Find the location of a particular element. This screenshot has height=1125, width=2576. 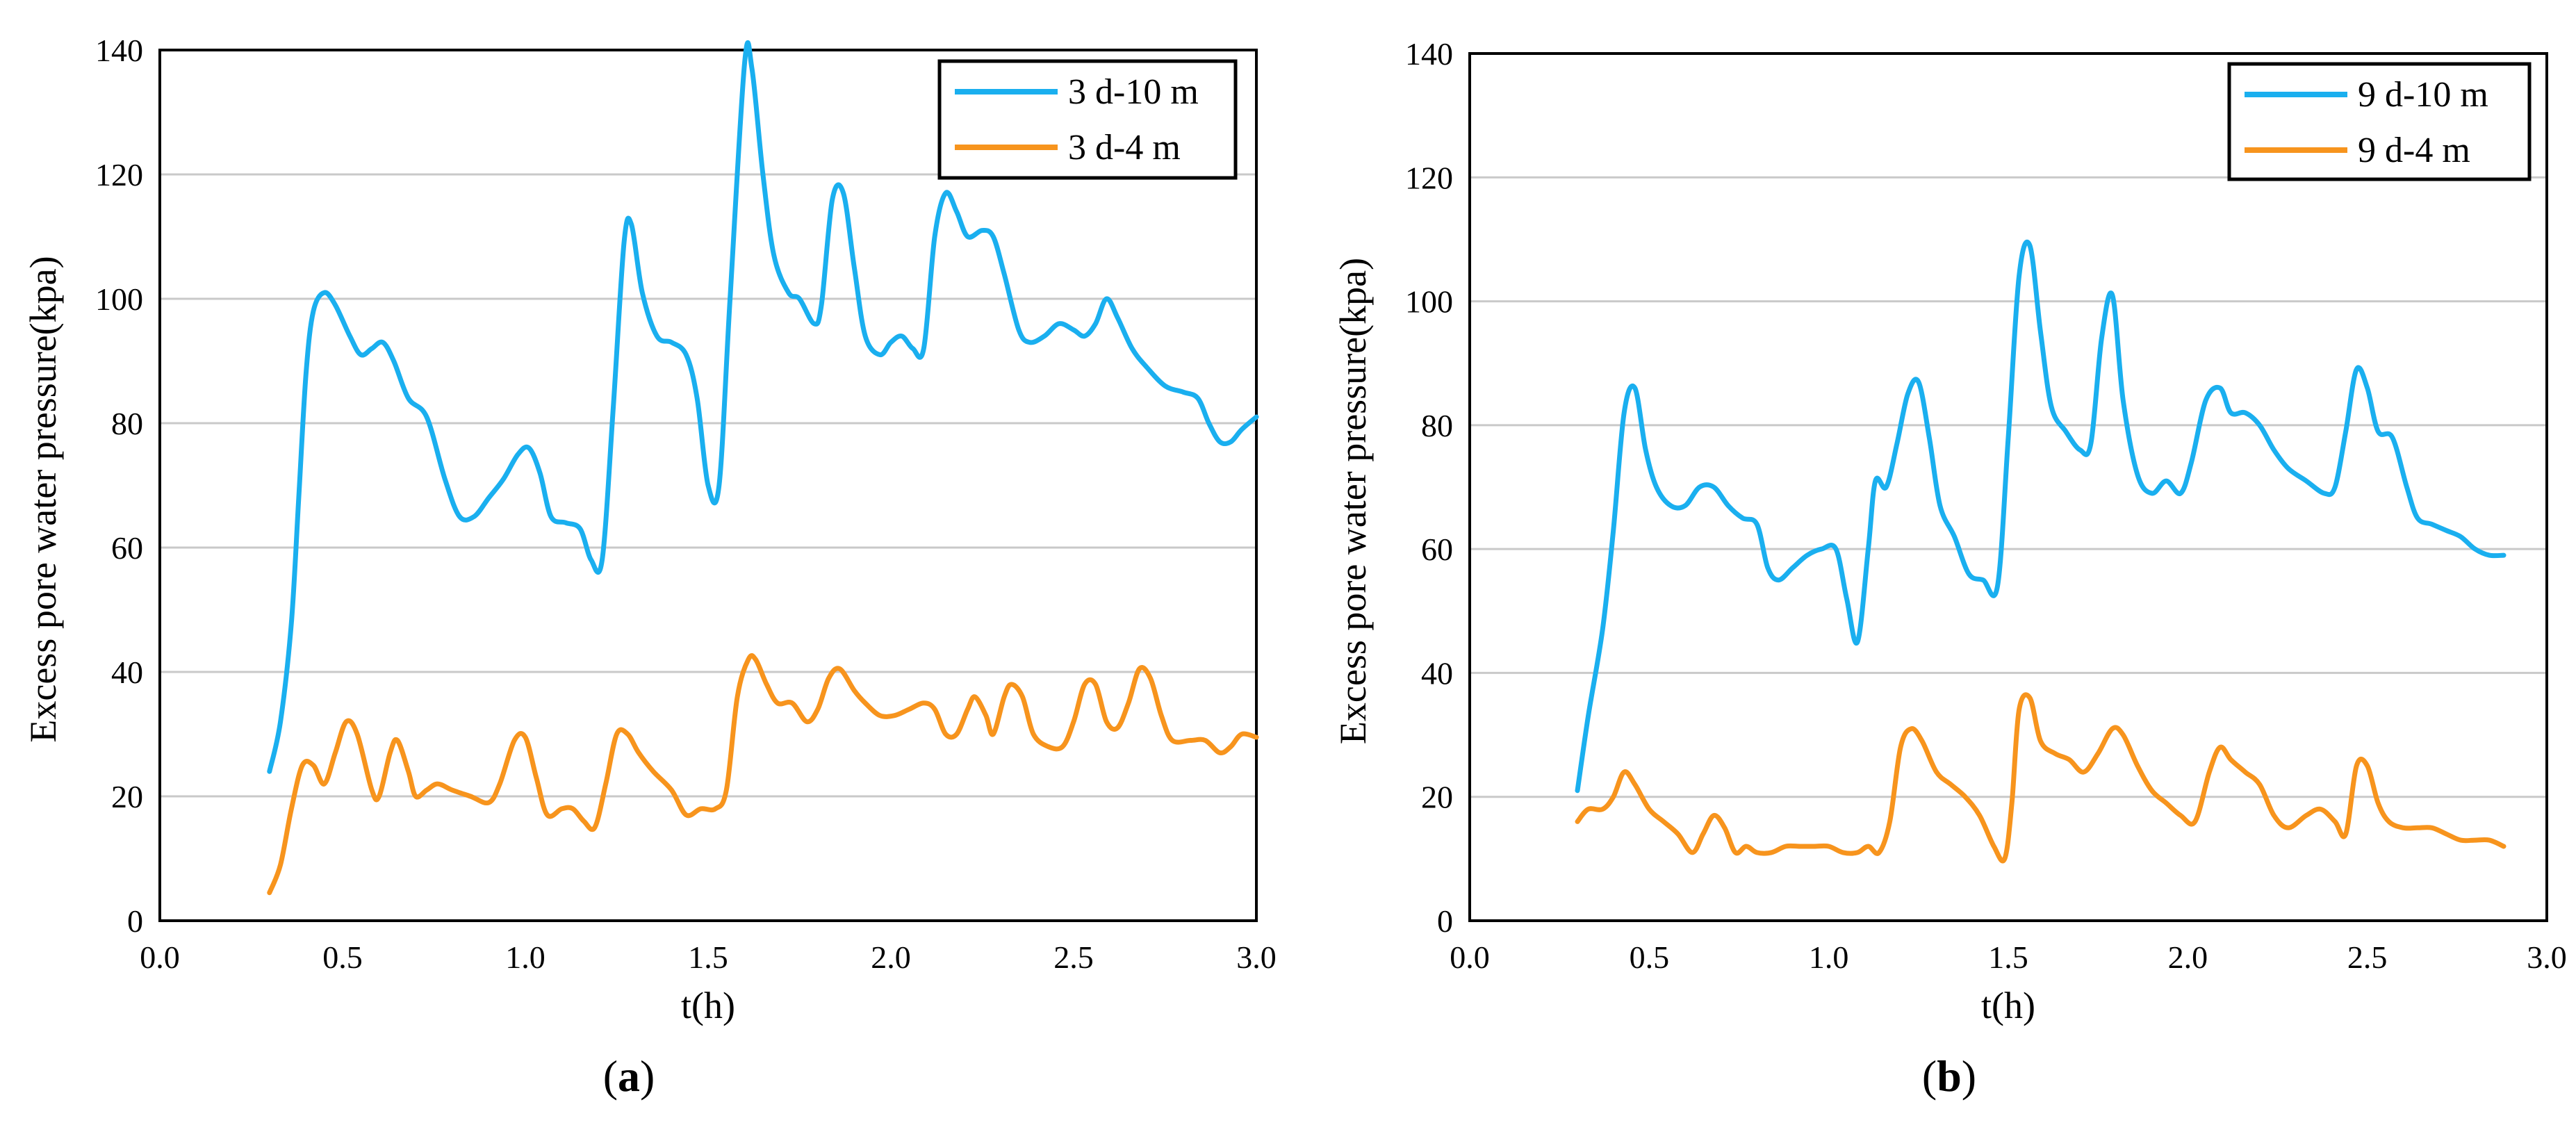

caption-letter: a is located at coordinates (629, 1076).